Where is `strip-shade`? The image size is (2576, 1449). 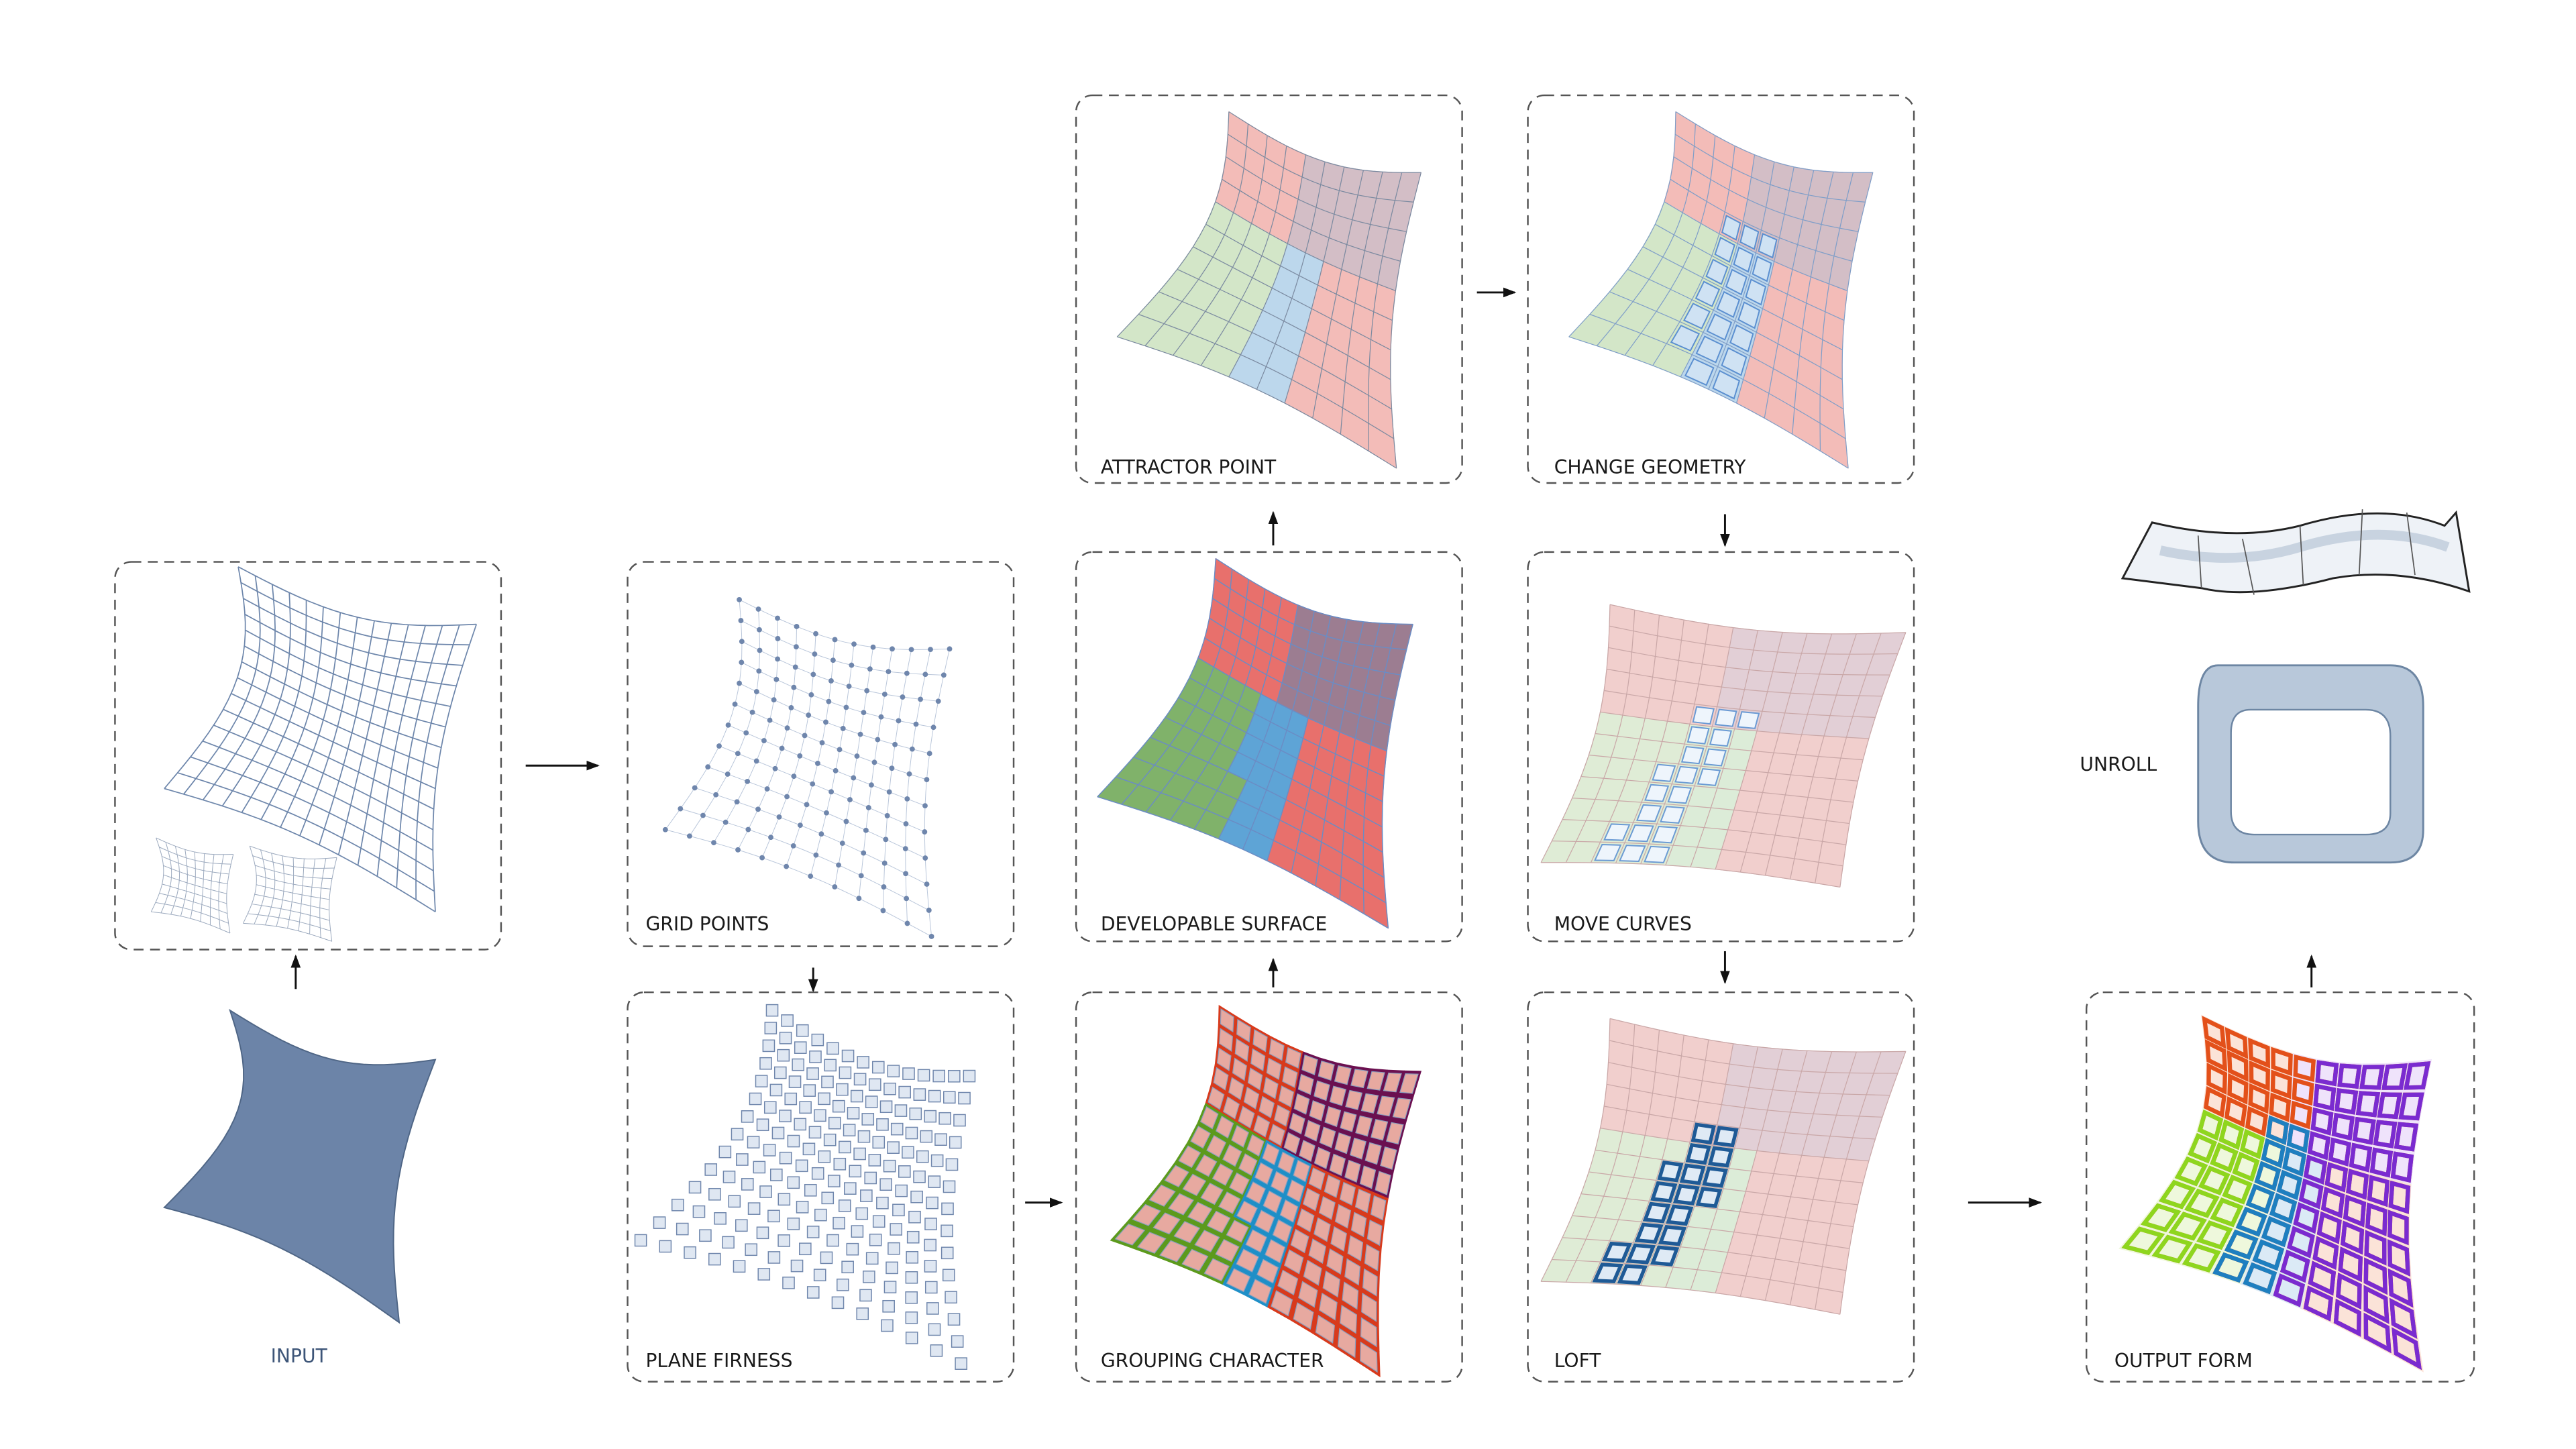
strip-shade is located at coordinates (2304, 546).